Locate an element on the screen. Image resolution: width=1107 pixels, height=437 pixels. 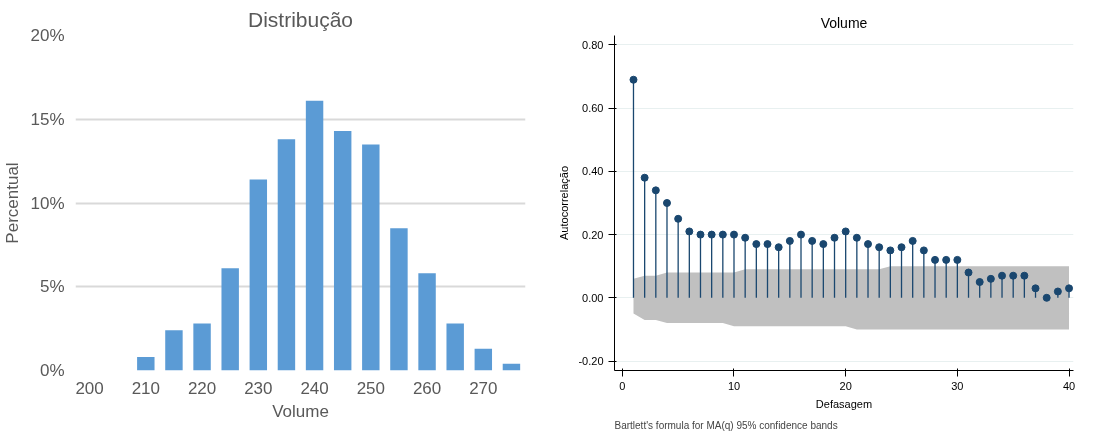
y-tick-label: 0.80 is located at coordinates (593, 44).